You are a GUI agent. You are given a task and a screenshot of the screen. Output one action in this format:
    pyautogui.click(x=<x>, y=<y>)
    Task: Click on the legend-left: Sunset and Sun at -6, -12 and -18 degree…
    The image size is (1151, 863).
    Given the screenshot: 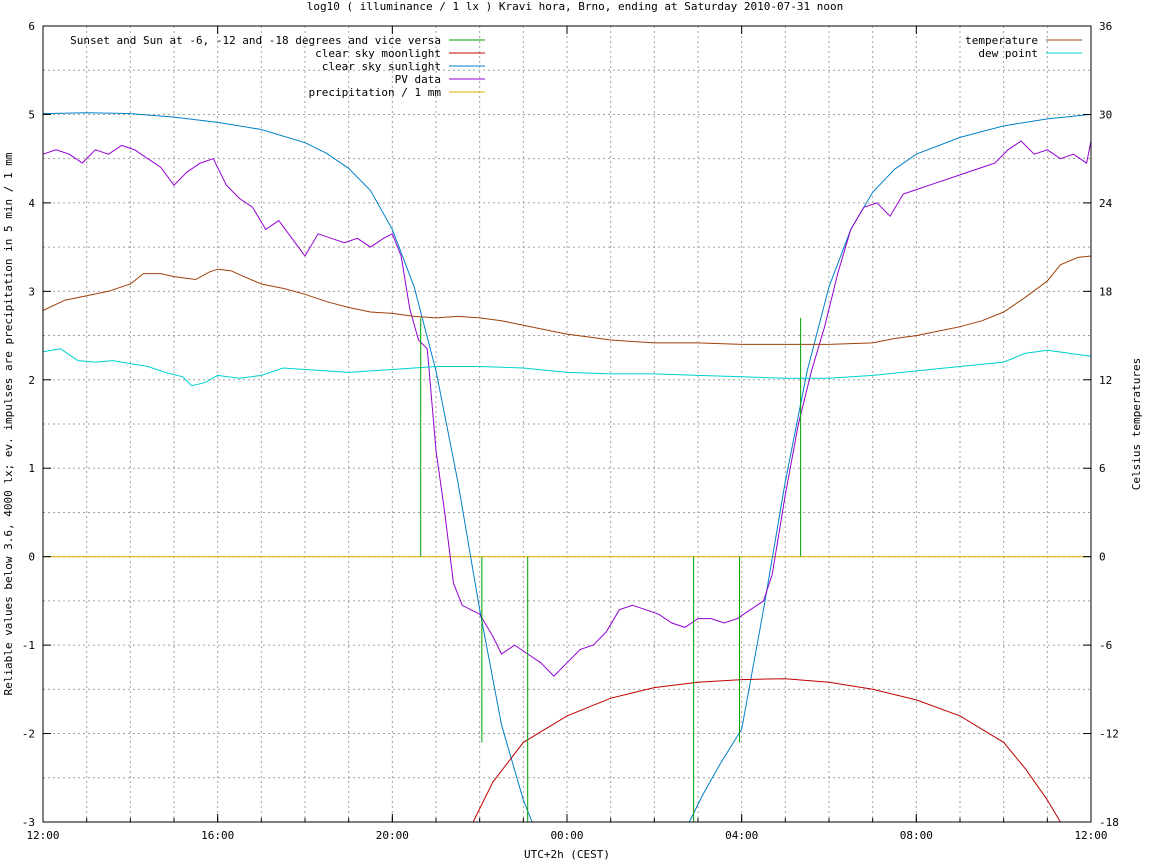 What is the action you would take?
    pyautogui.click(x=277, y=66)
    